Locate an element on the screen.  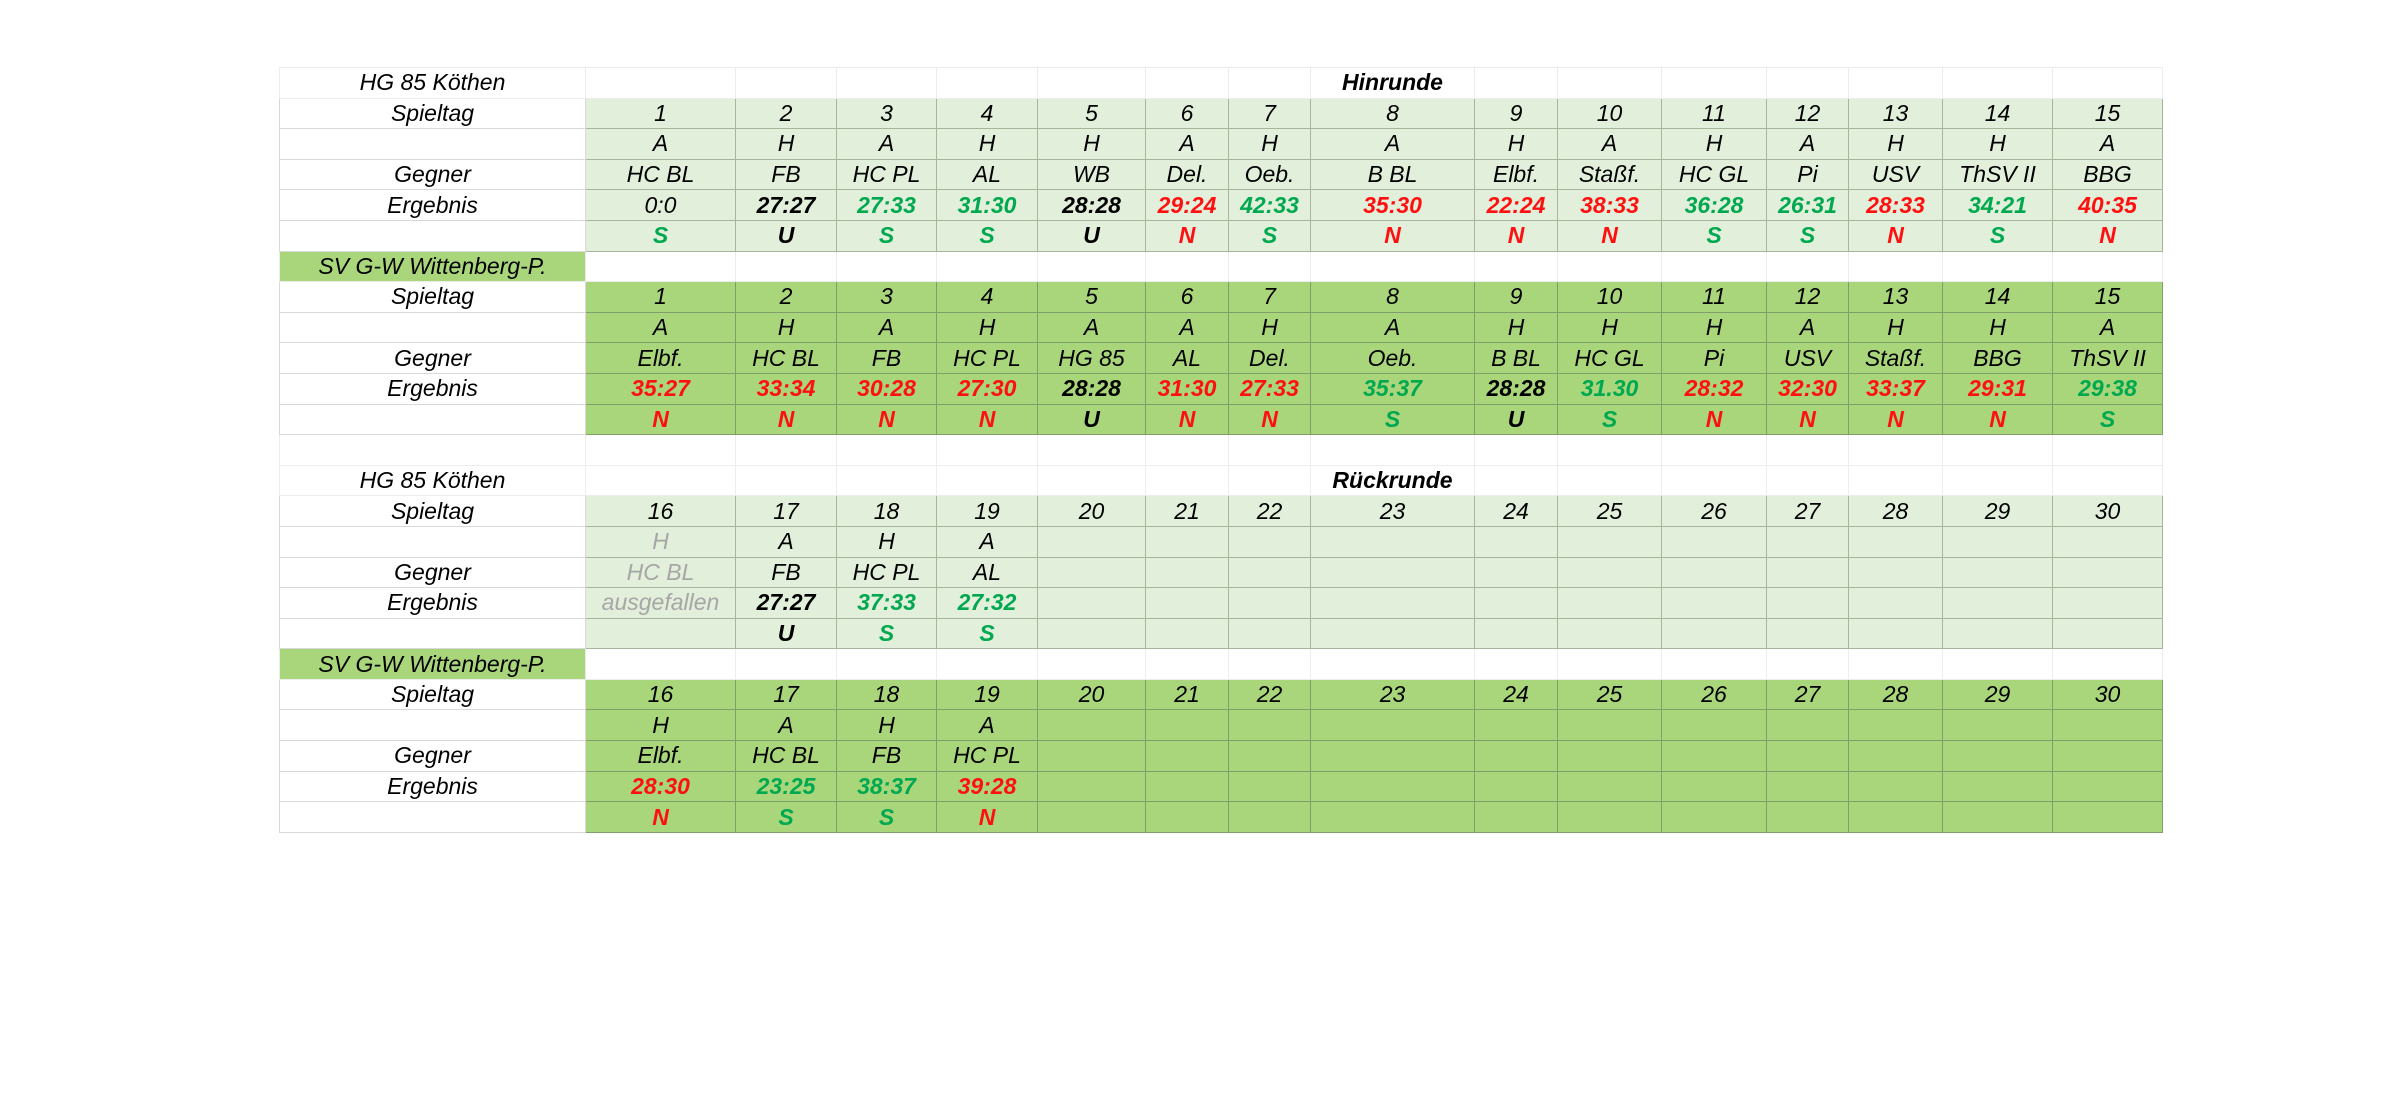
spieltag-cell: 25 is located at coordinates (1609, 511).